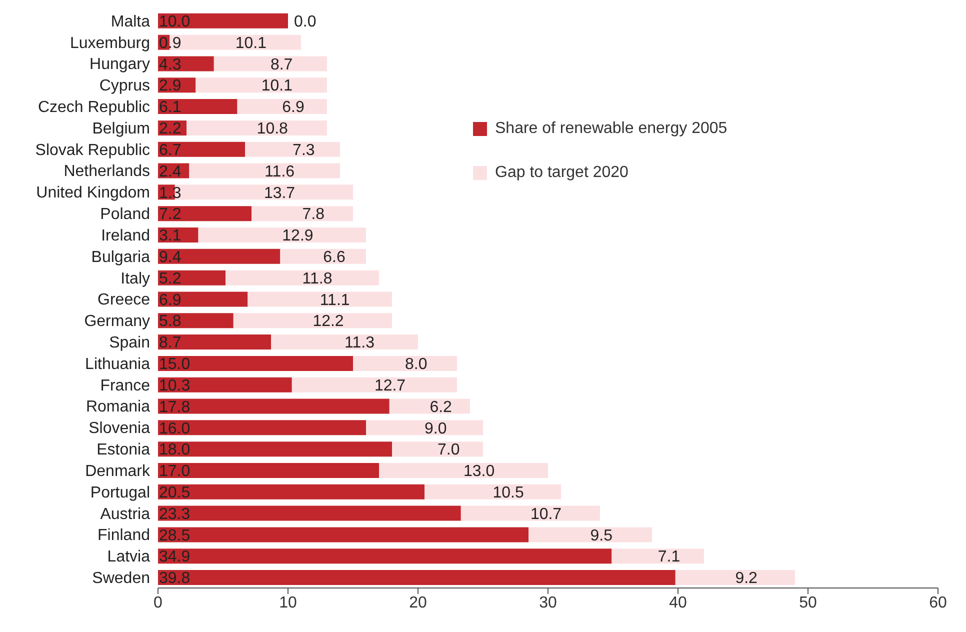 The width and height of the screenshot is (966, 632). Describe the element at coordinates (123, 450) in the screenshot. I see `y-tick-label: Estonia` at that location.